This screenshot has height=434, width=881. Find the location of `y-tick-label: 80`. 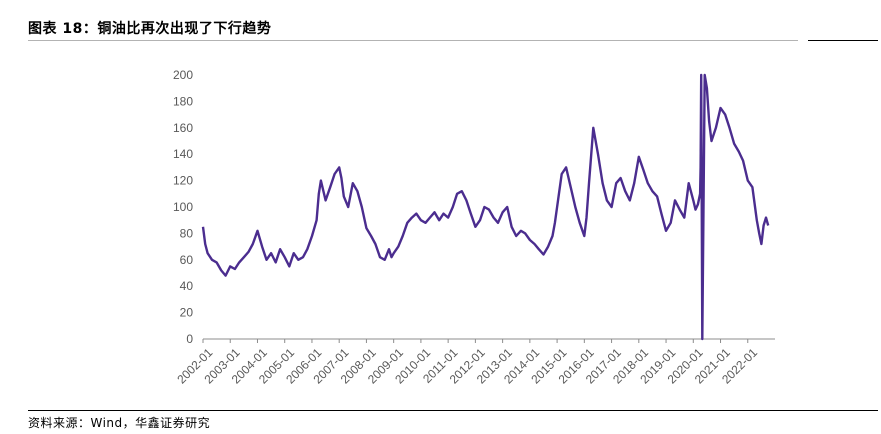

y-tick-label: 80 is located at coordinates (187, 233).